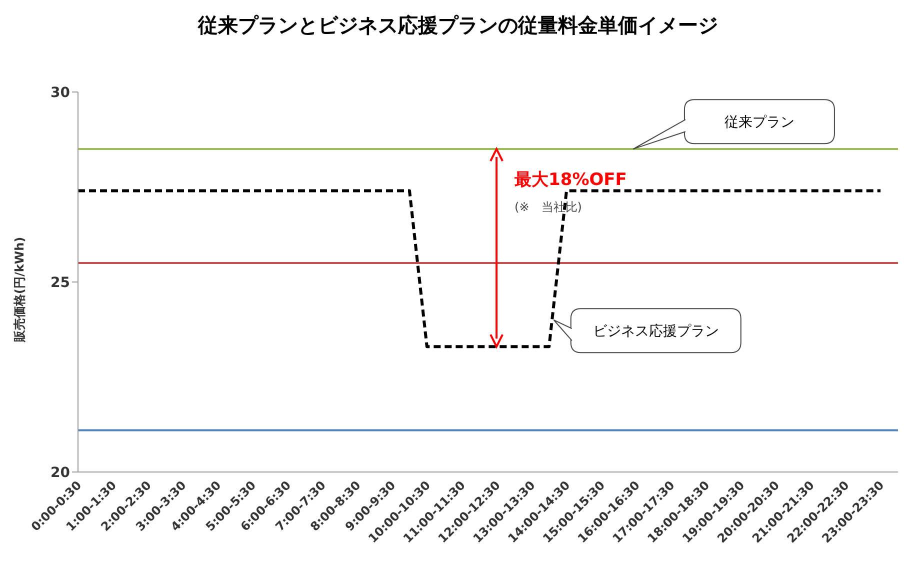 Image resolution: width=920 pixels, height=581 pixels. What do you see at coordinates (570, 180) in the screenshot?
I see `annotation: 最大18%OFF` at bounding box center [570, 180].